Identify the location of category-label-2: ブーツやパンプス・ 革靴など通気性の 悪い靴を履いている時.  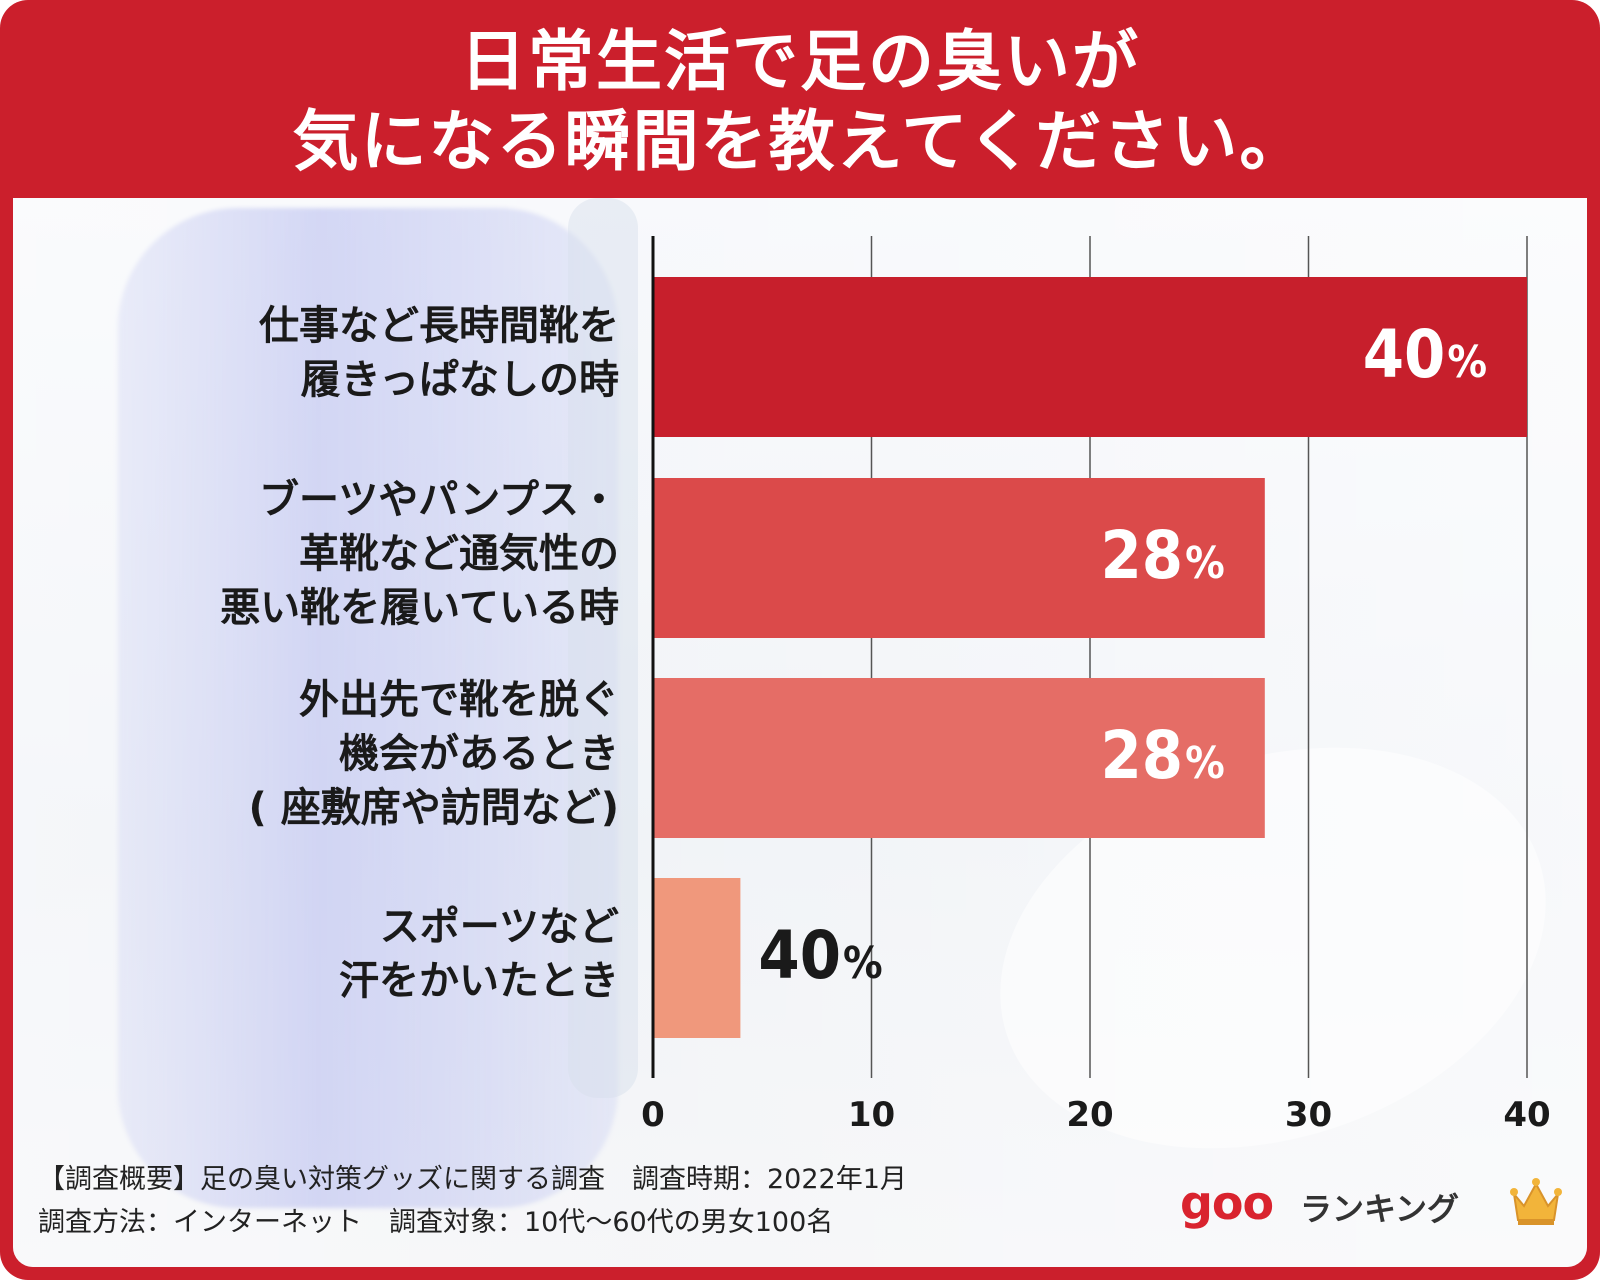
(419, 554).